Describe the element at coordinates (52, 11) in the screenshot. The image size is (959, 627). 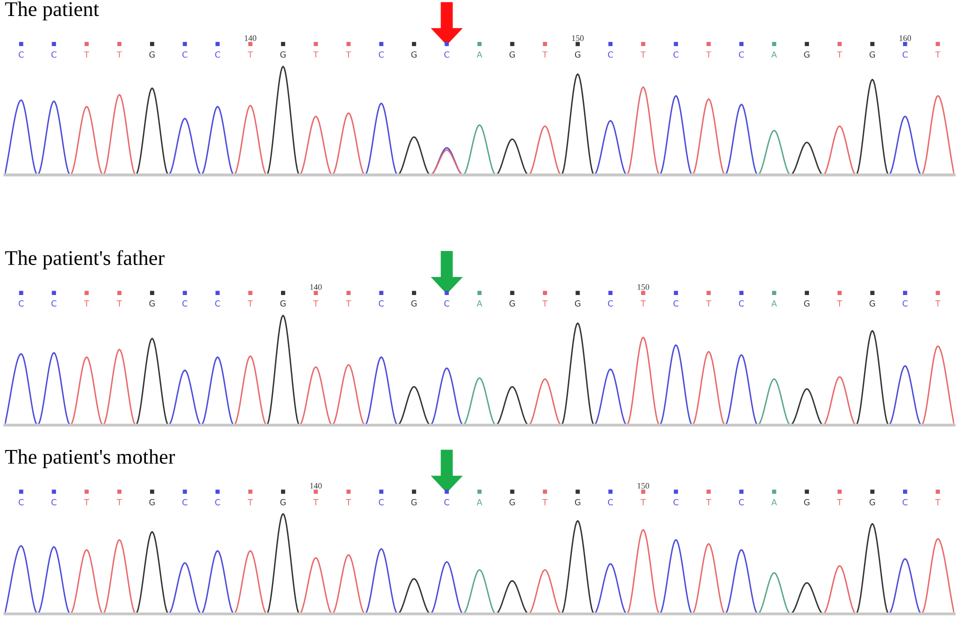
I see `chart-title: The patient` at that location.